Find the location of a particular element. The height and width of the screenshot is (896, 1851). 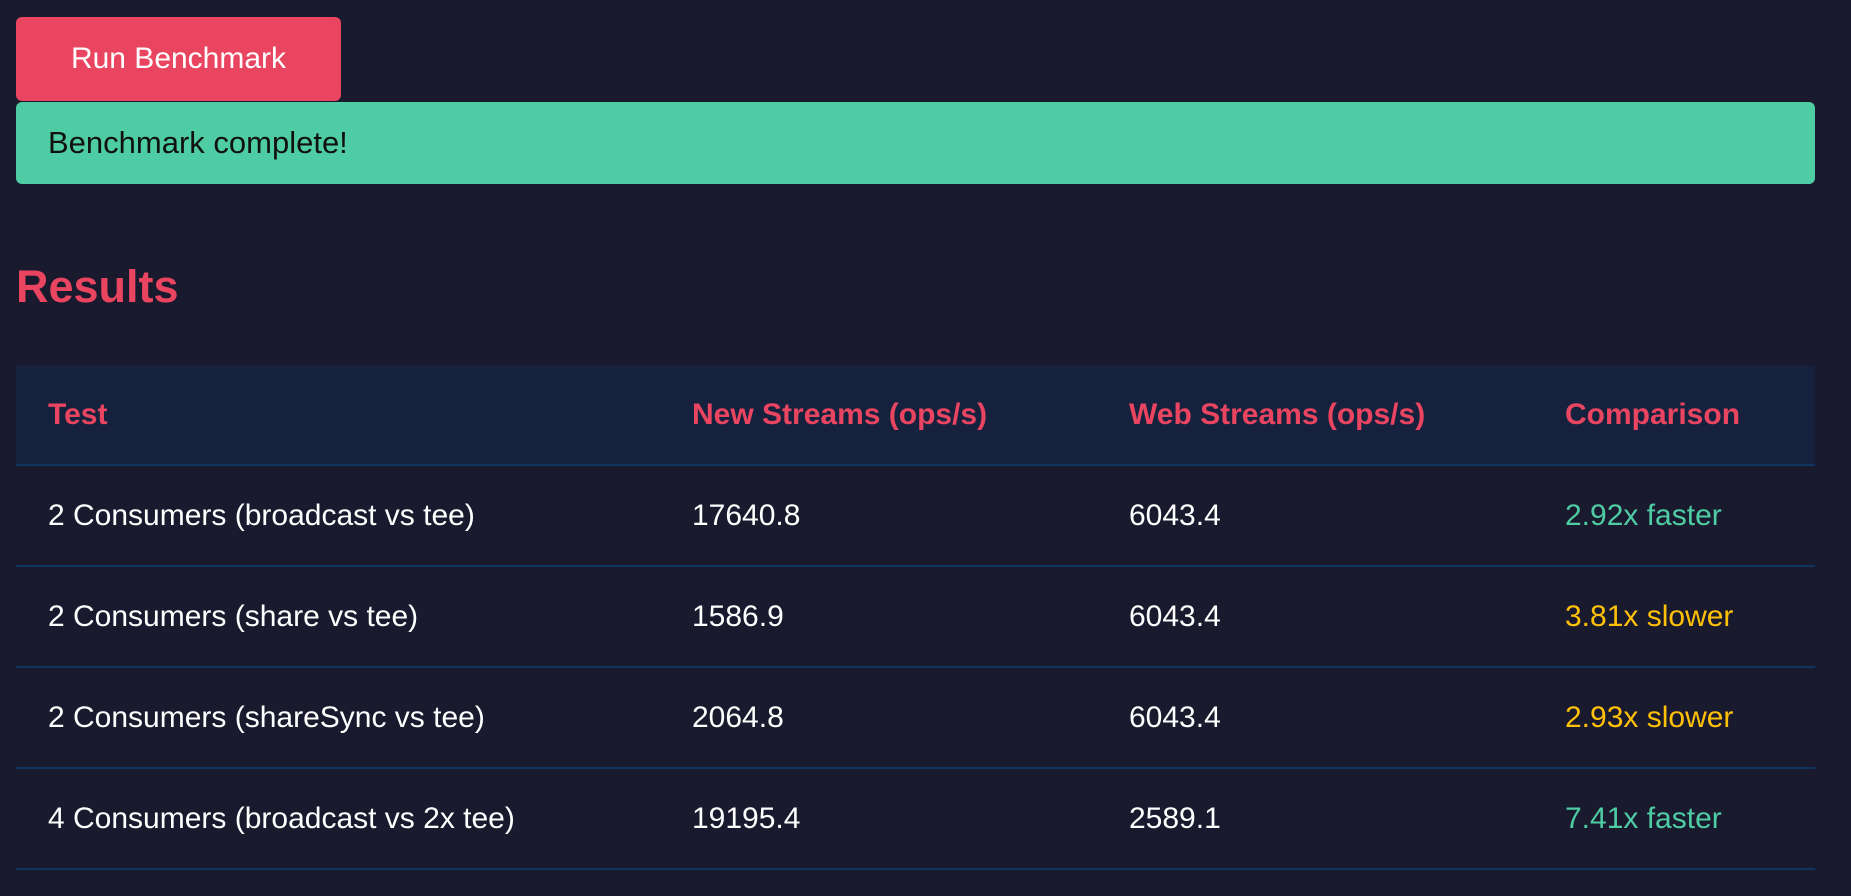

run-benchmark-button: Run Benchmark is located at coordinates (178, 59).